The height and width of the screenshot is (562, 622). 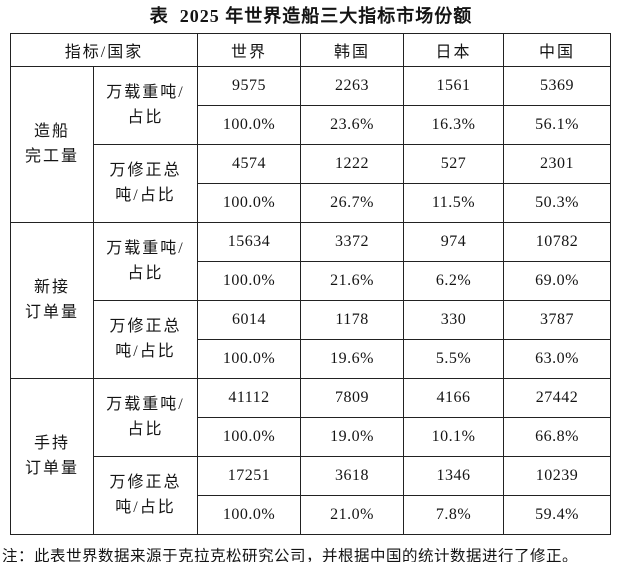 I want to click on share-cell: 10.1%, so click(x=454, y=437).